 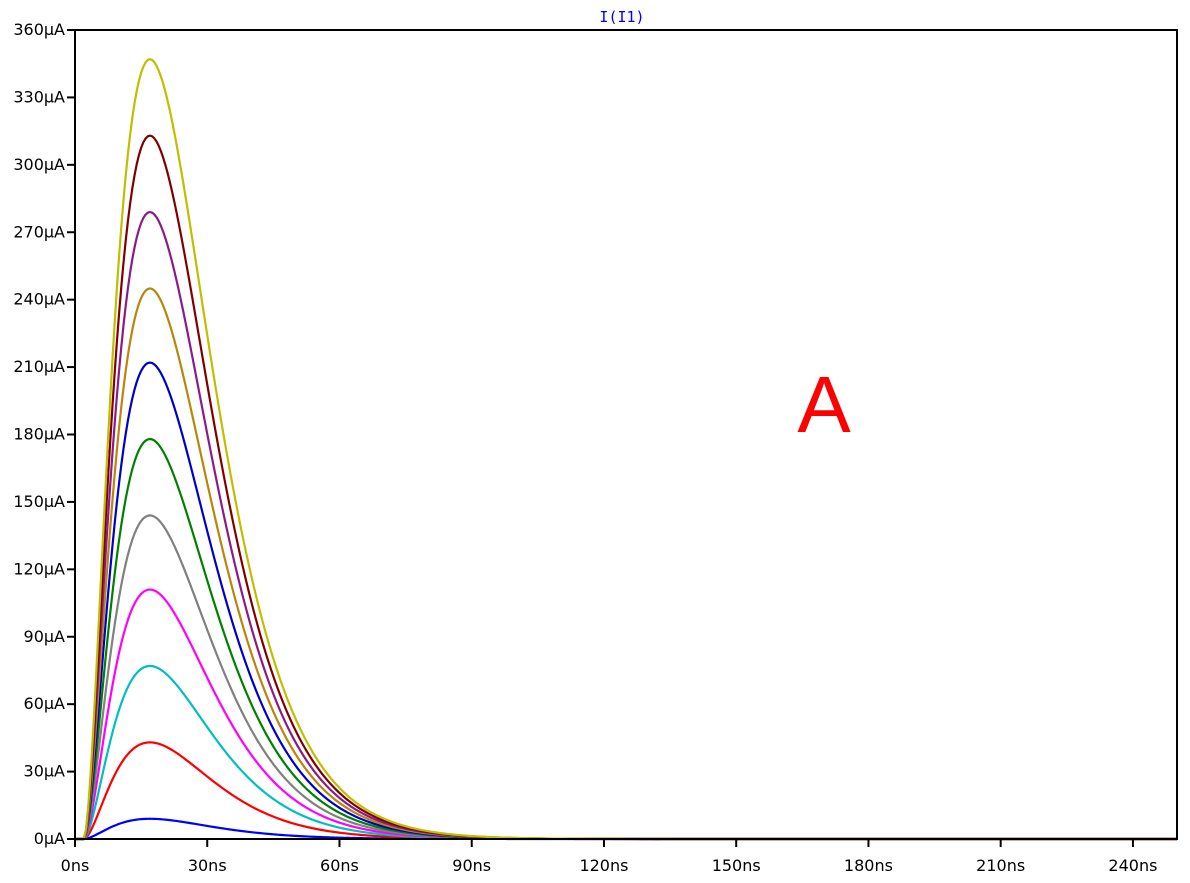 What do you see at coordinates (39, 231) in the screenshot?
I see `y-tick-label: 270µA` at bounding box center [39, 231].